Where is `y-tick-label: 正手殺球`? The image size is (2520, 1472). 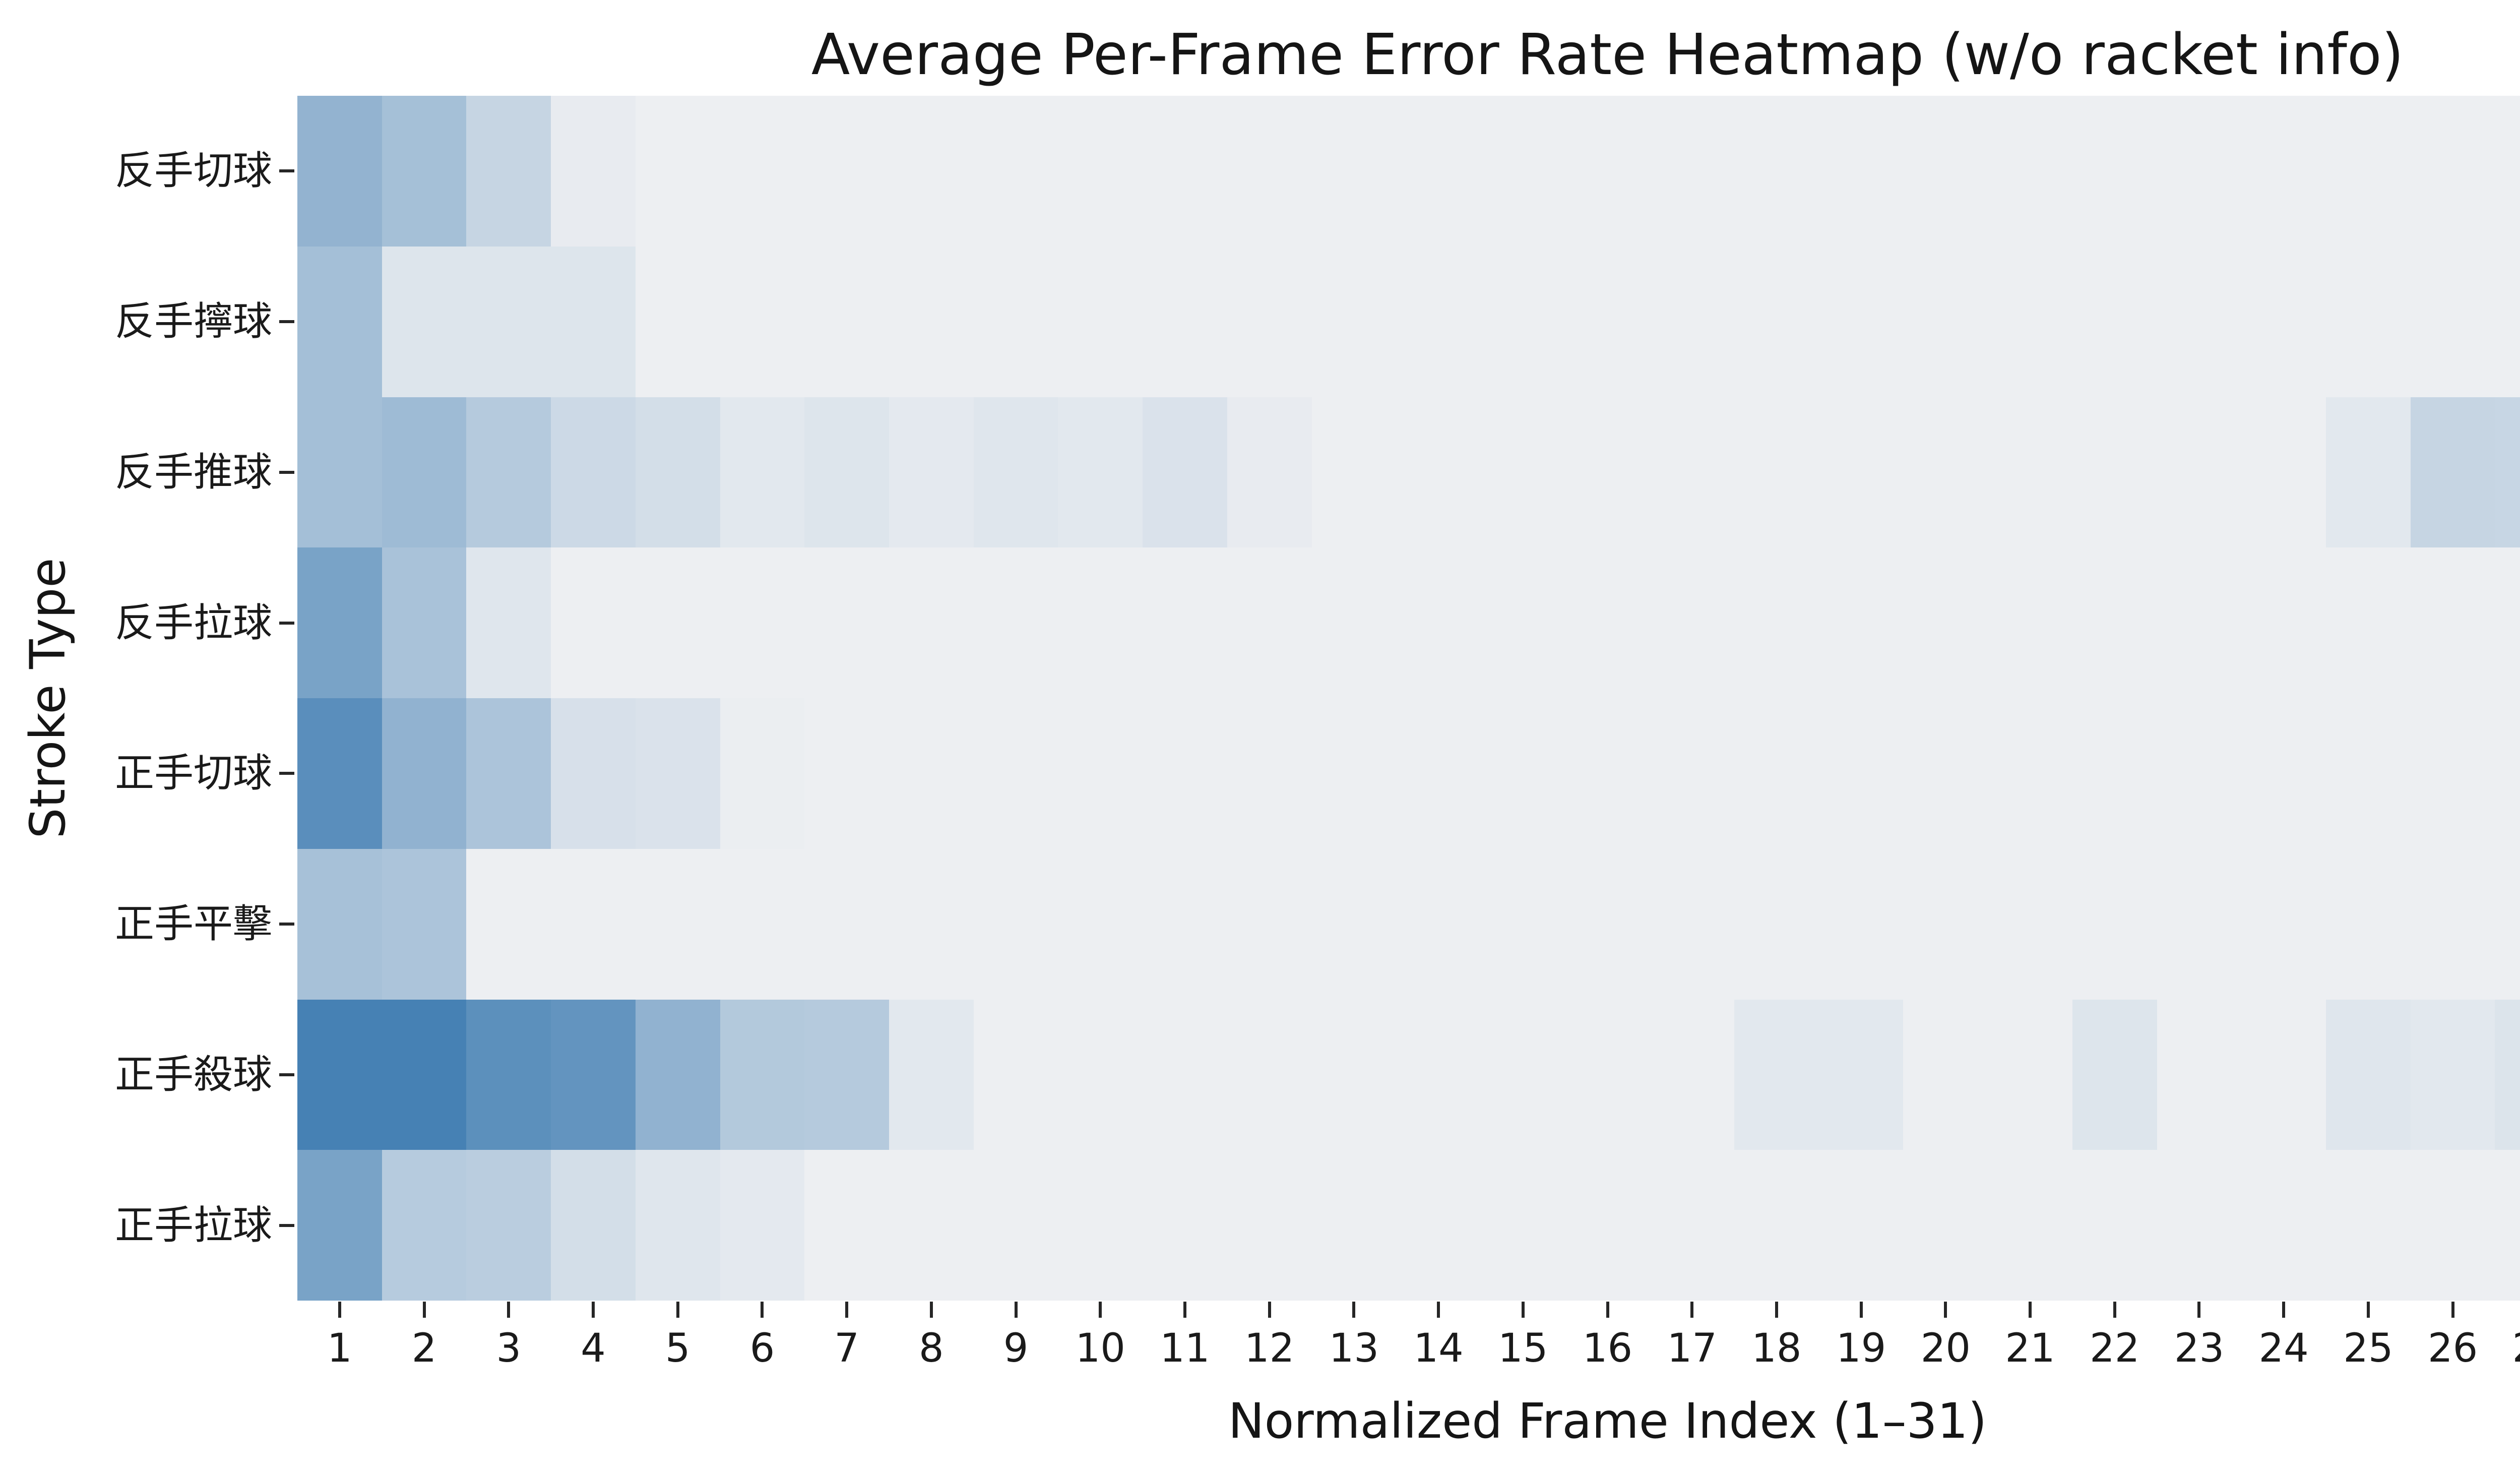 y-tick-label: 正手殺球 is located at coordinates (193, 1074).